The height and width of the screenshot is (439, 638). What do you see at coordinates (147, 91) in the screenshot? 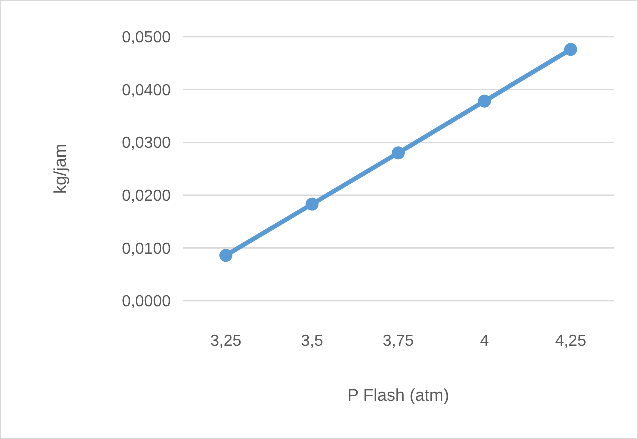
I see `y-tick-label: 0,0400` at bounding box center [147, 91].